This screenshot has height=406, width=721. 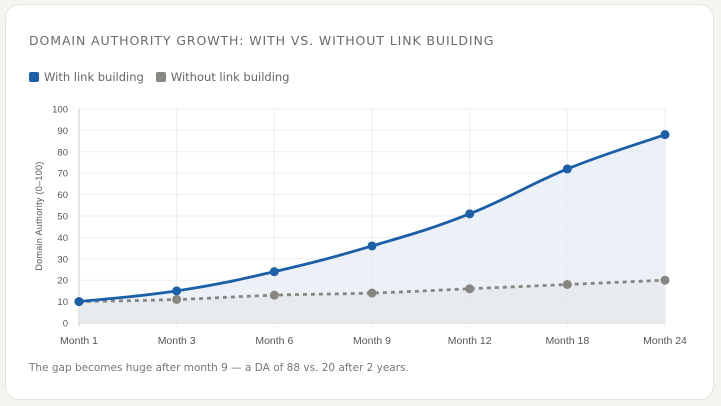 What do you see at coordinates (79, 341) in the screenshot?
I see `x-tick-label: Month 1` at bounding box center [79, 341].